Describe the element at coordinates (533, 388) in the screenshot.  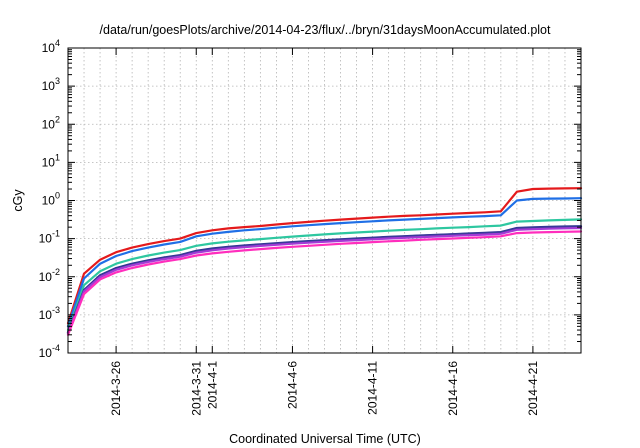
I see `x-tick-label: 2014-4-21` at that location.